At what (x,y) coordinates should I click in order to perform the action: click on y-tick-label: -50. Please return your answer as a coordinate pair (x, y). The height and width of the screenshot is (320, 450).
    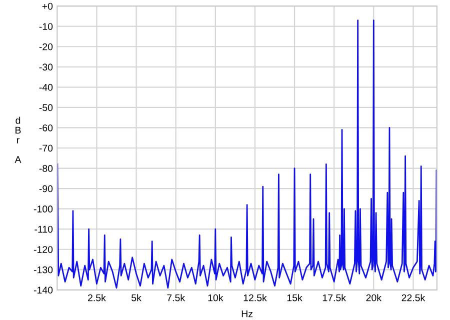
    Looking at the image, I should click on (46, 108).